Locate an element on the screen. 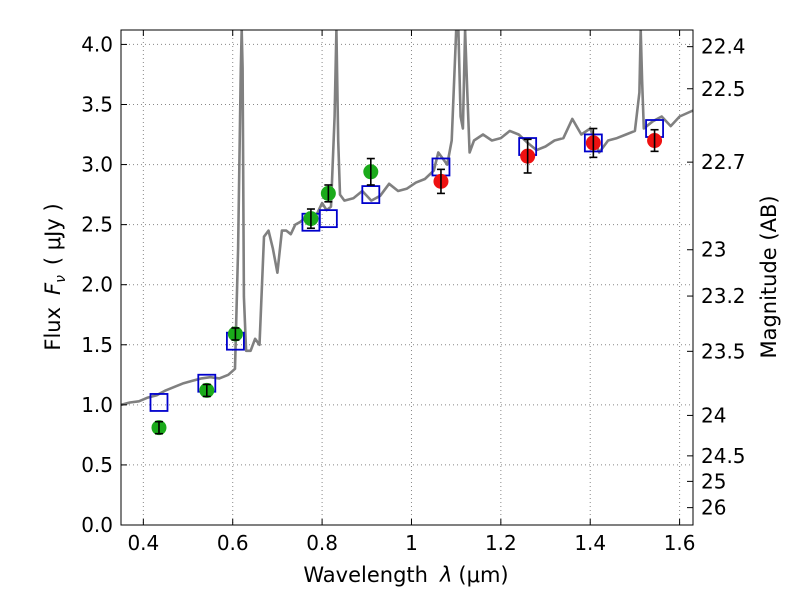 Image resolution: width=800 pixels, height=600 pixels. y-tick-label: 2.5 is located at coordinates (97, 225).